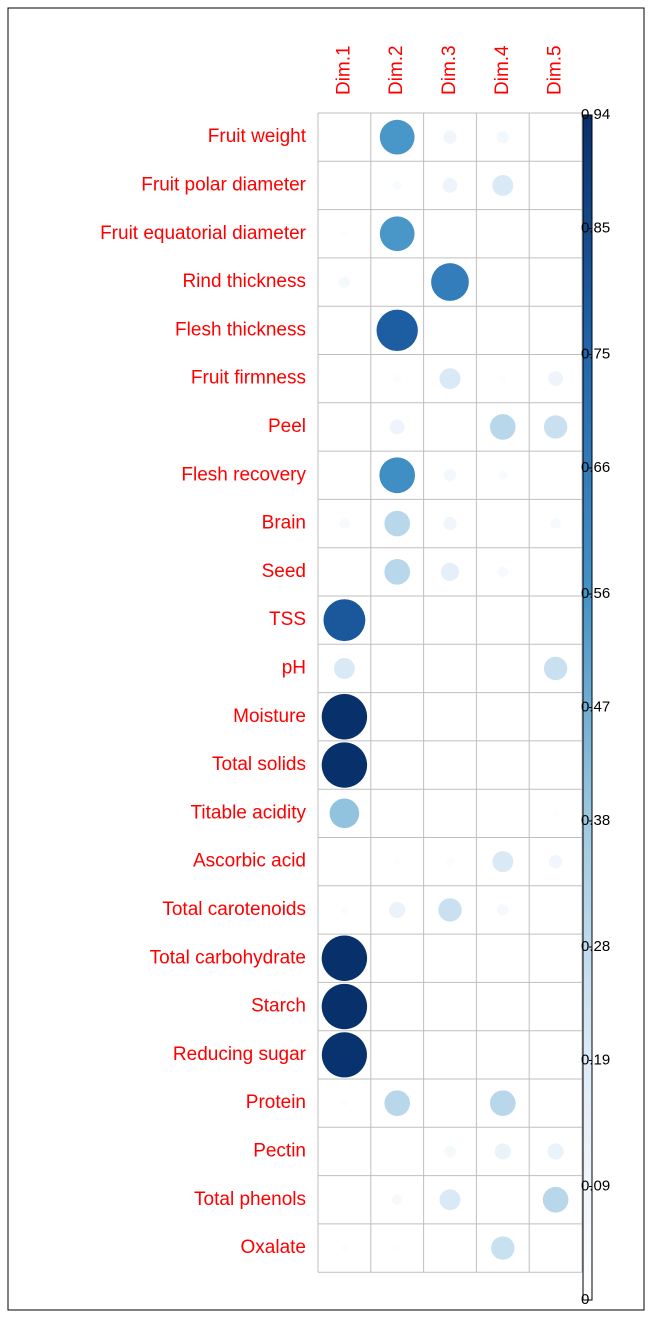 The height and width of the screenshot is (1317, 652). What do you see at coordinates (502, 70) in the screenshot?
I see `column-label: Dim.4` at bounding box center [502, 70].